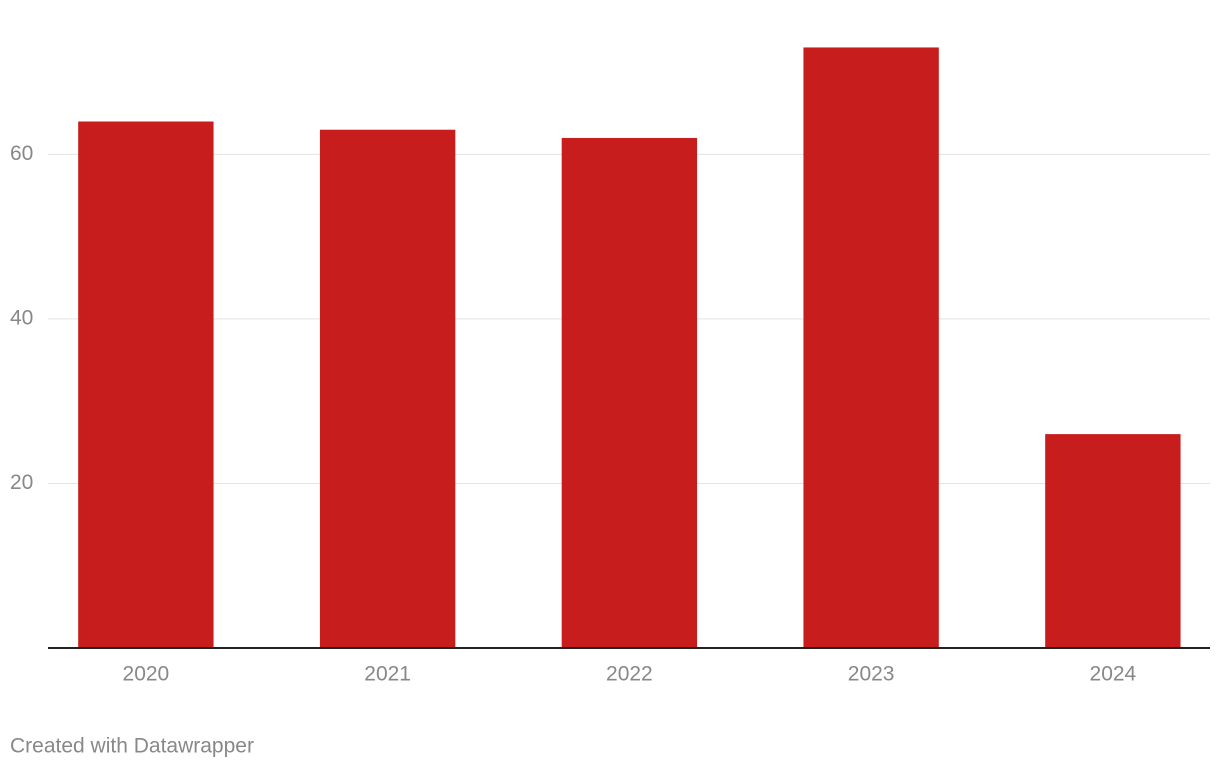  I want to click on x-tick-label: 2022, so click(629, 674).